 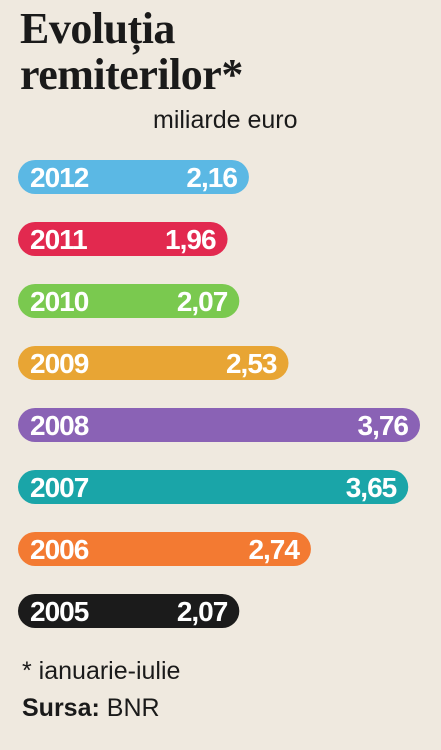 I want to click on bar-group-2005: 2005 2,07, so click(x=129, y=611).